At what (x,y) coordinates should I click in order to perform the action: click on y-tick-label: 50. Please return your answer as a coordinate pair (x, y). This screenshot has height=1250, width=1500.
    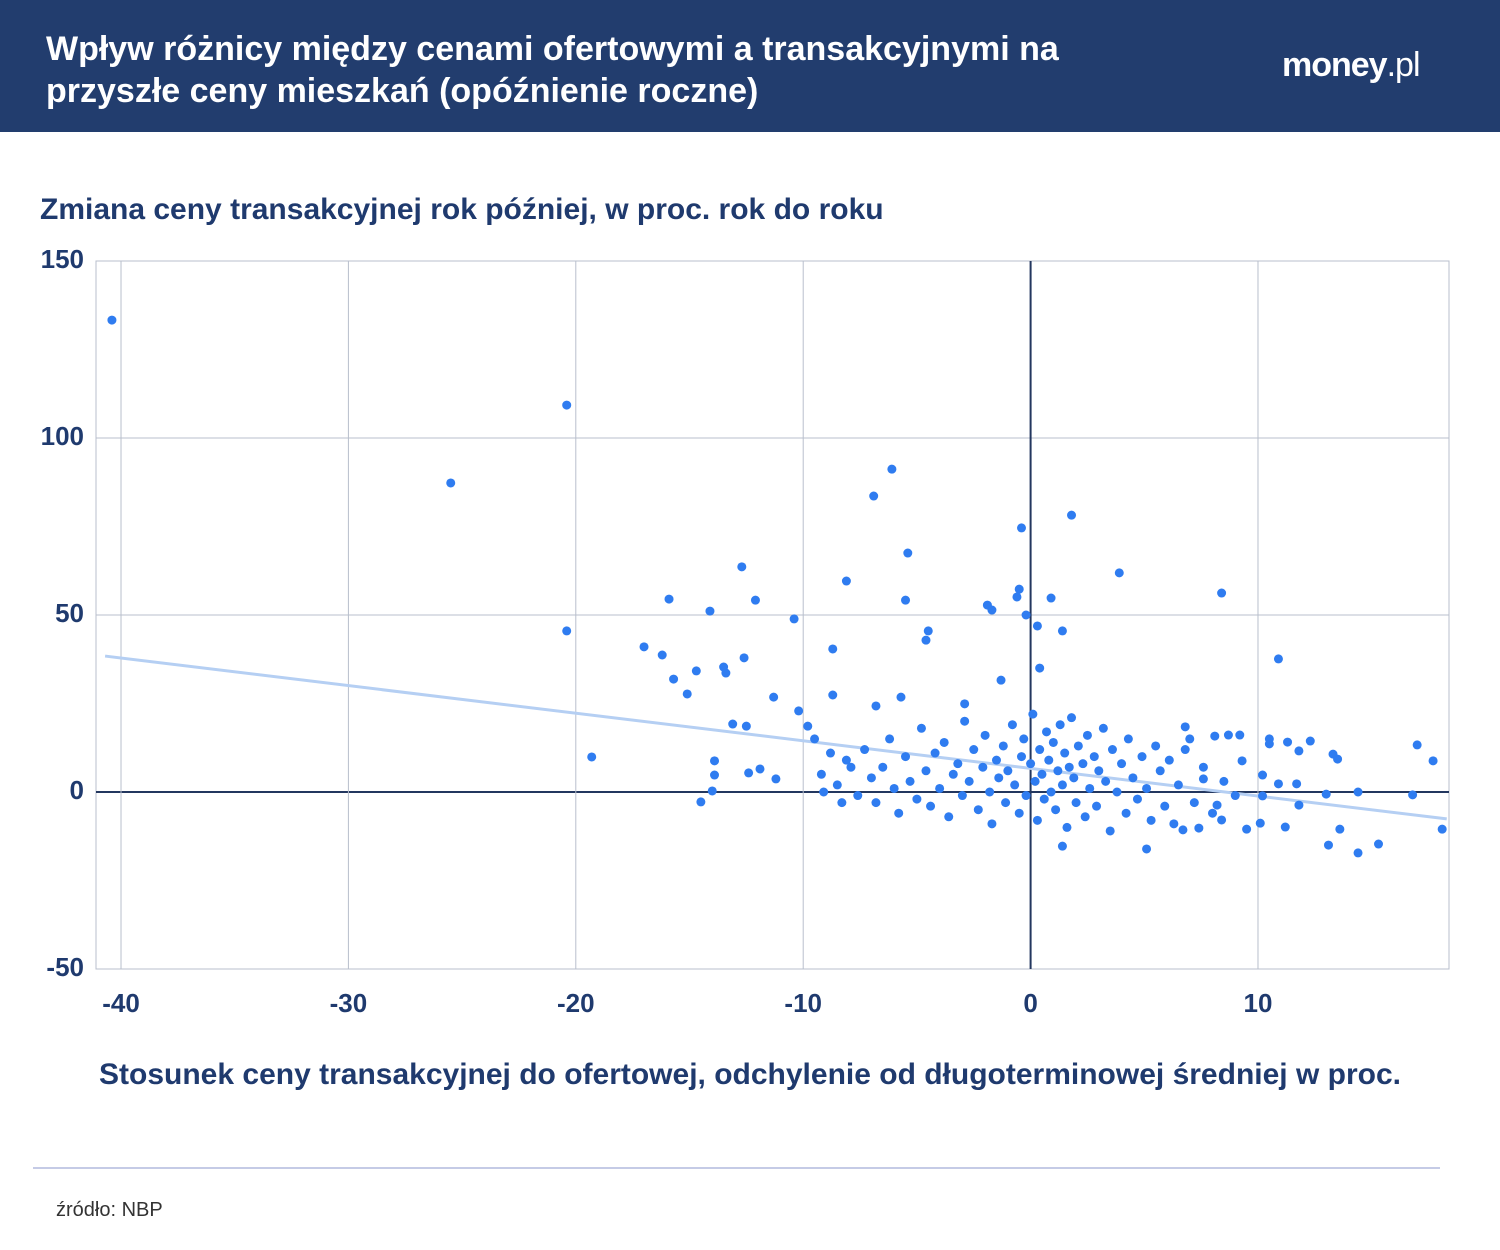
    Looking at the image, I should click on (69, 613).